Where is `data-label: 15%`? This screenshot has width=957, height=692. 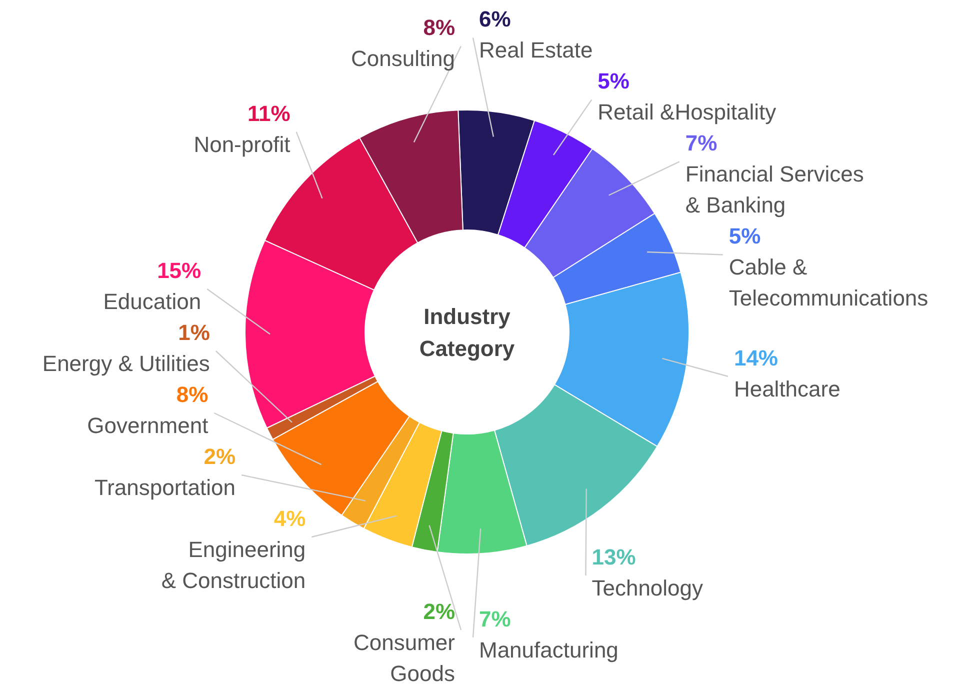
data-label: 15% is located at coordinates (179, 270).